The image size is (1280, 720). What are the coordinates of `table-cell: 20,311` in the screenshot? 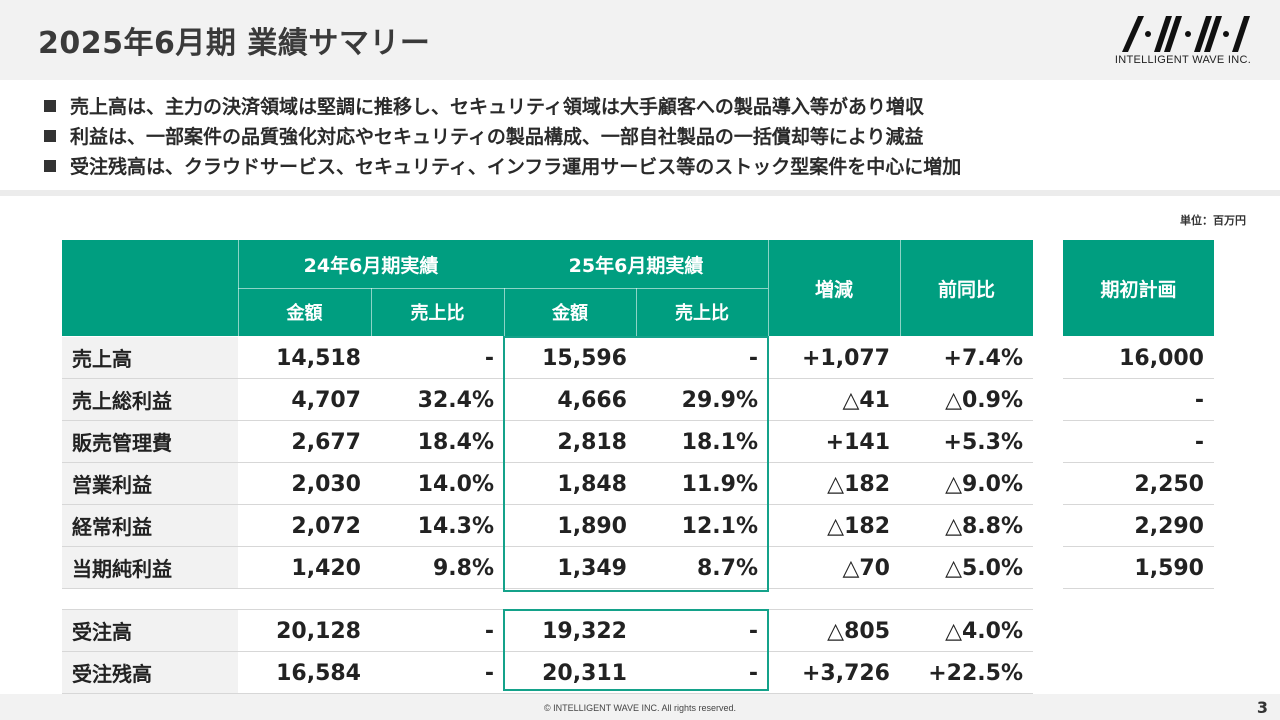 It's located at (584, 673).